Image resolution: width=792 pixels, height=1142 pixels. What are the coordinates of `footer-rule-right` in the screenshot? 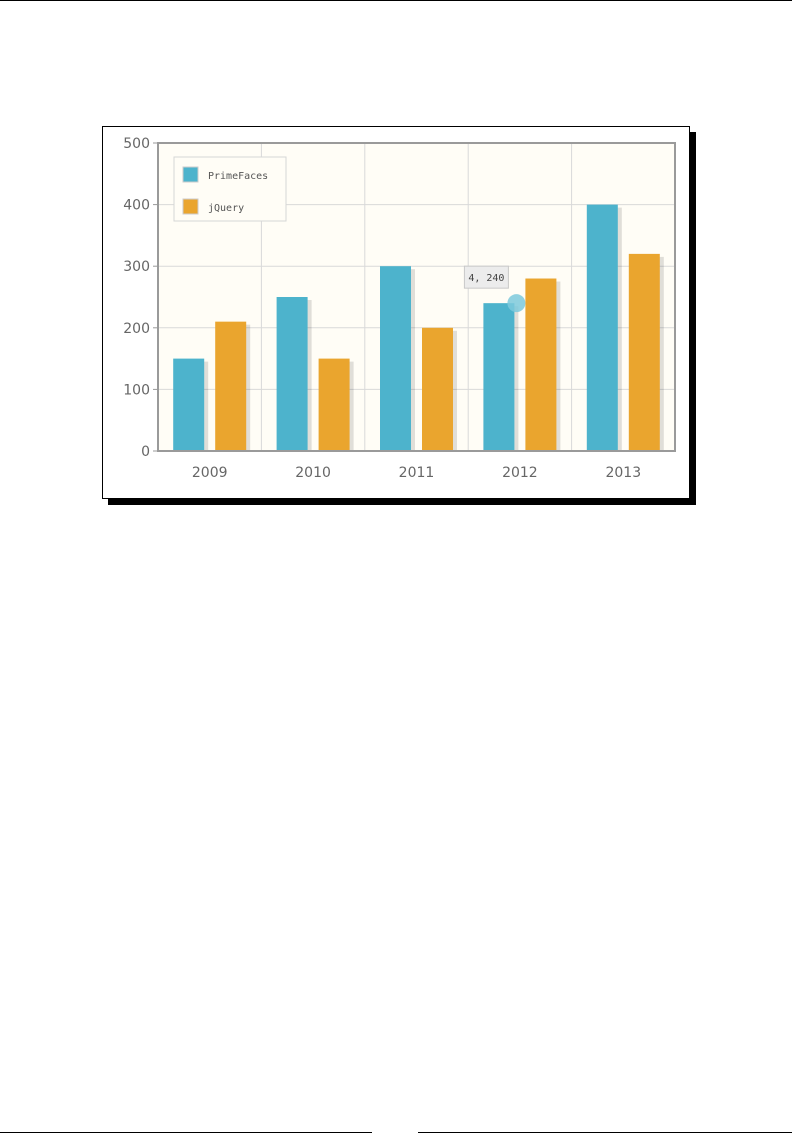 It's located at (605, 1132).